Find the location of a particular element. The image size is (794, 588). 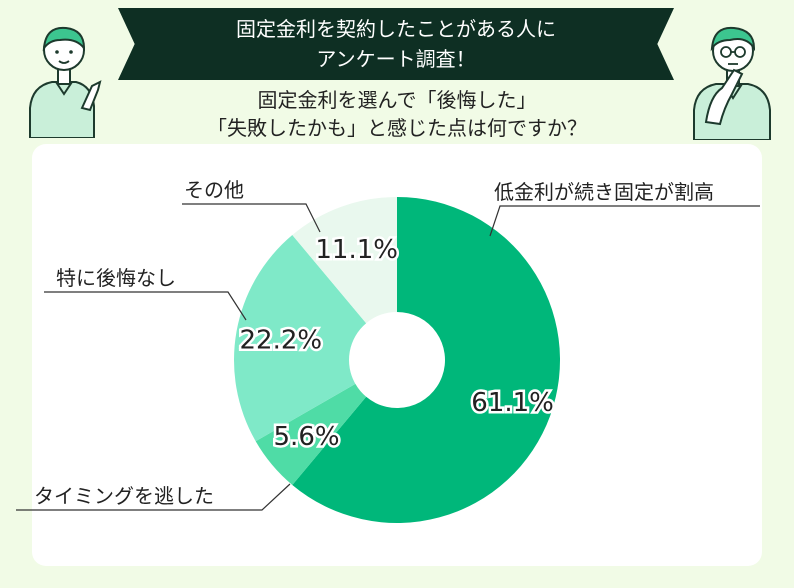

title-banner: 固定金利を契約したことがある人に アンケート調査！ is located at coordinates (396, 44).